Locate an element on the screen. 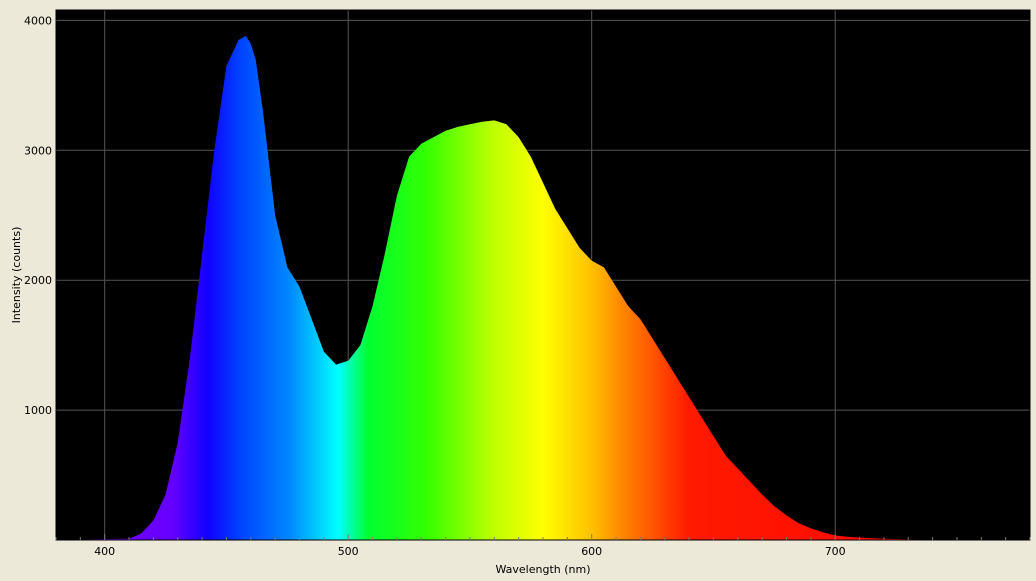 Image resolution: width=1036 pixels, height=581 pixels. y-tick-label: 1000 is located at coordinates (38, 410).